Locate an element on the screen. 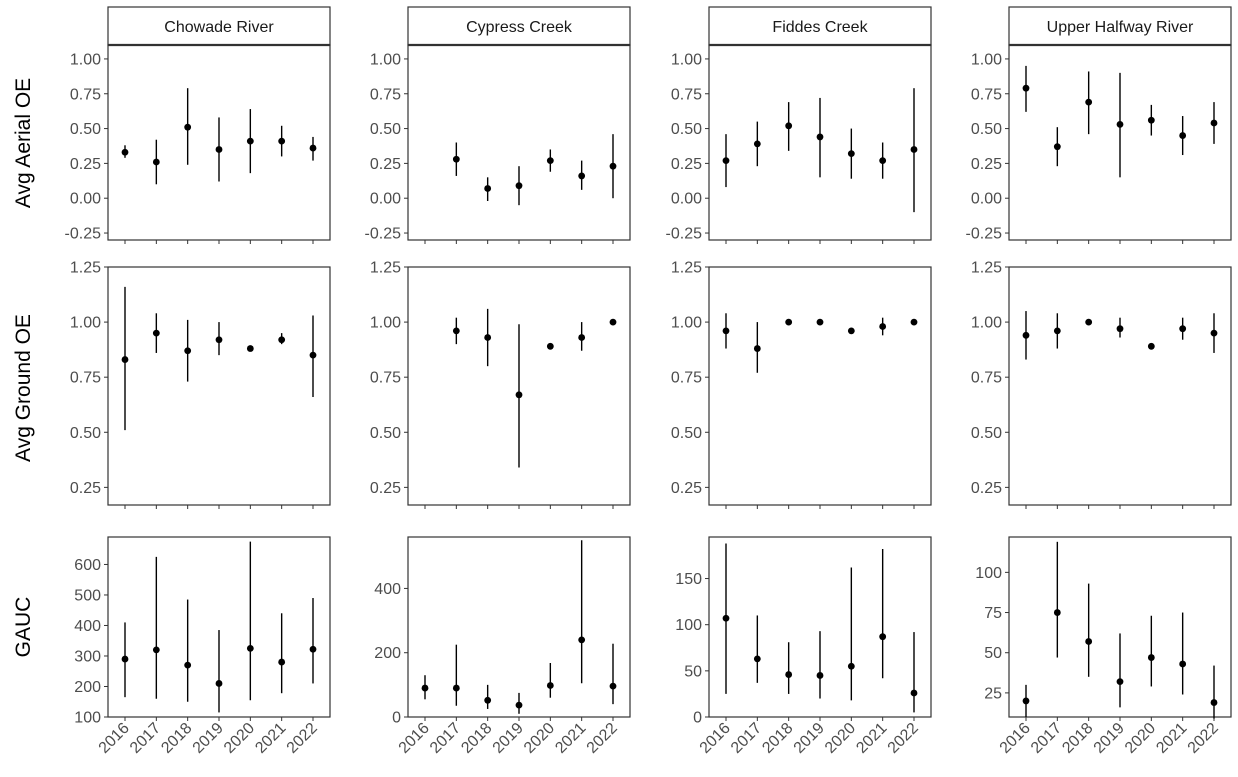  x-tick-label: 2021 is located at coordinates (270, 738).